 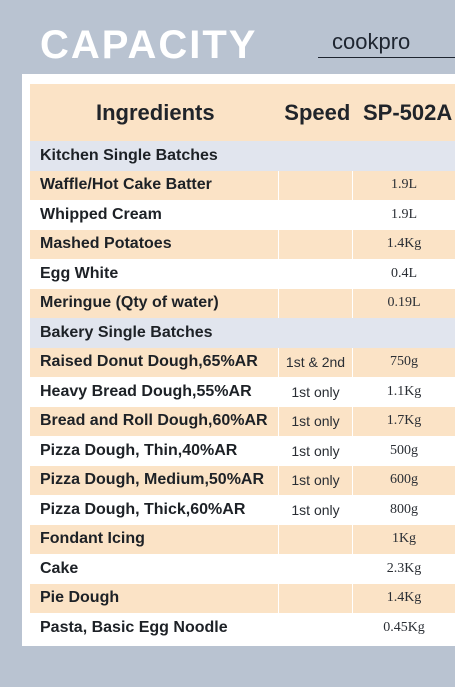 I want to click on table-row: Pie Dough 1.4Kg, so click(x=242, y=598).